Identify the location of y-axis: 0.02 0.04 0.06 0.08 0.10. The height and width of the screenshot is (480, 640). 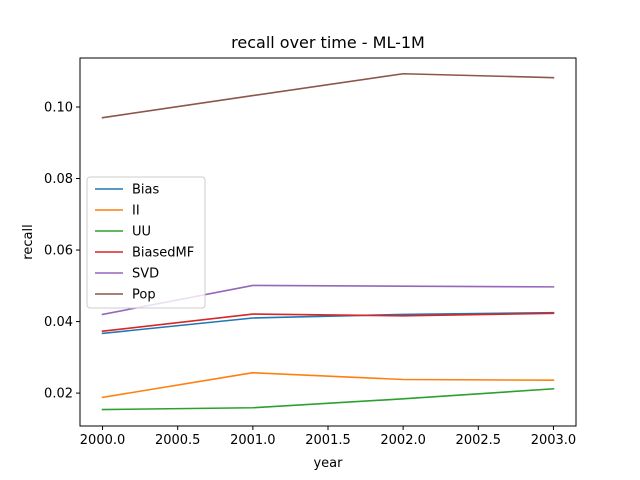
(62, 251).